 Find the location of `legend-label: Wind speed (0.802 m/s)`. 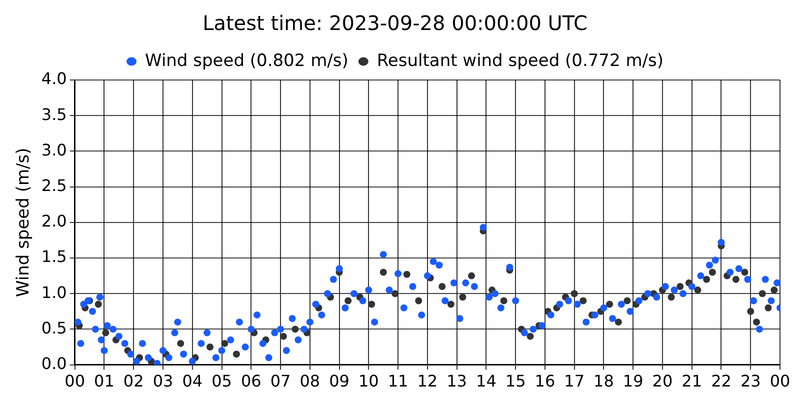

legend-label: Wind speed (0.802 m/s) is located at coordinates (246, 60).